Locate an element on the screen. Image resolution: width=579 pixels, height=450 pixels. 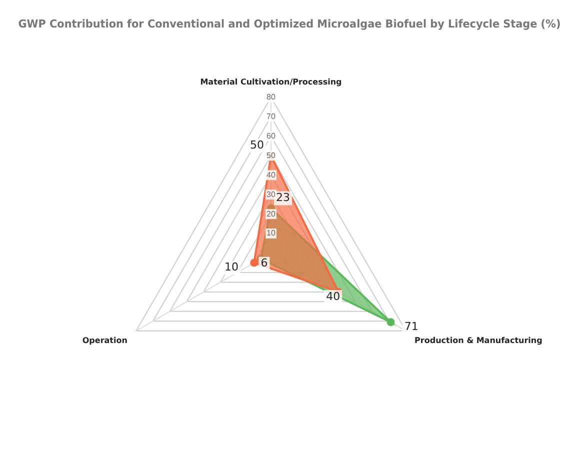
spoke-label: Operation is located at coordinates (105, 340).